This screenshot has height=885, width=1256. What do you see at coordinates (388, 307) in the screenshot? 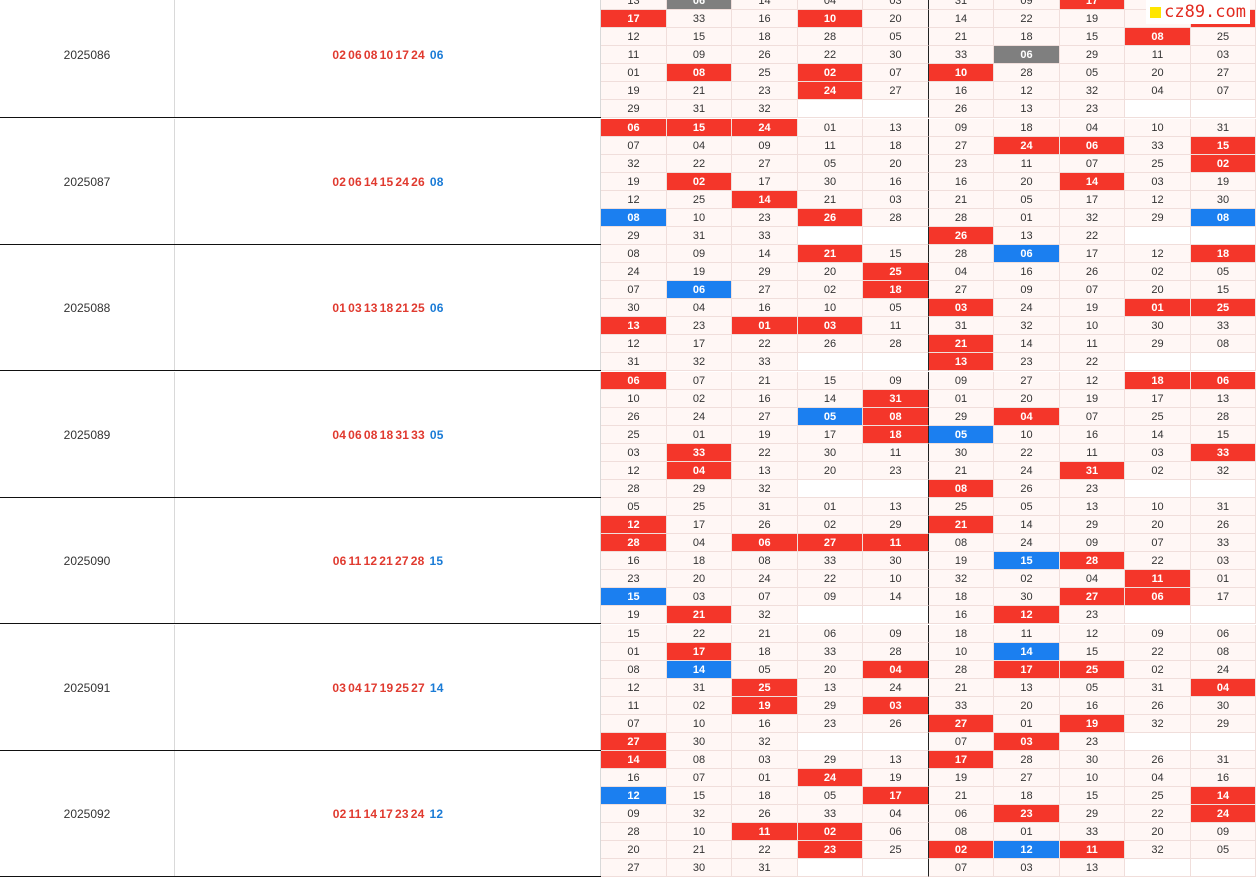
I see `draw-result: 01 03 13 18 21 25 06` at bounding box center [388, 307].